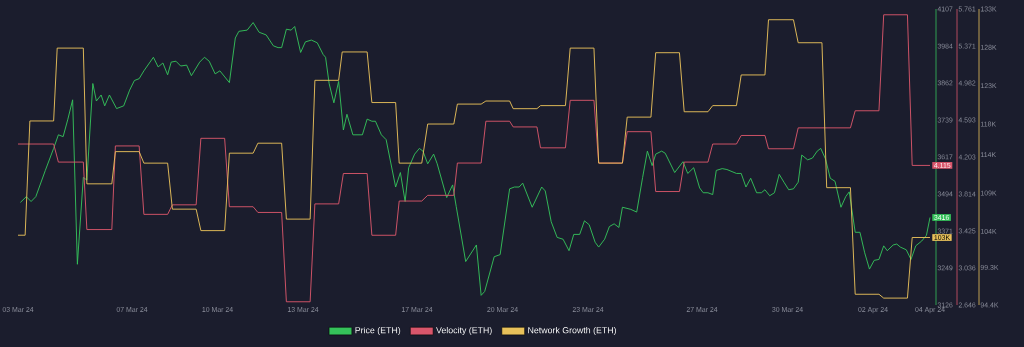 This screenshot has height=347, width=1024. Describe the element at coordinates (378, 331) in the screenshot. I see `legend-label: Price (ETH)` at that location.